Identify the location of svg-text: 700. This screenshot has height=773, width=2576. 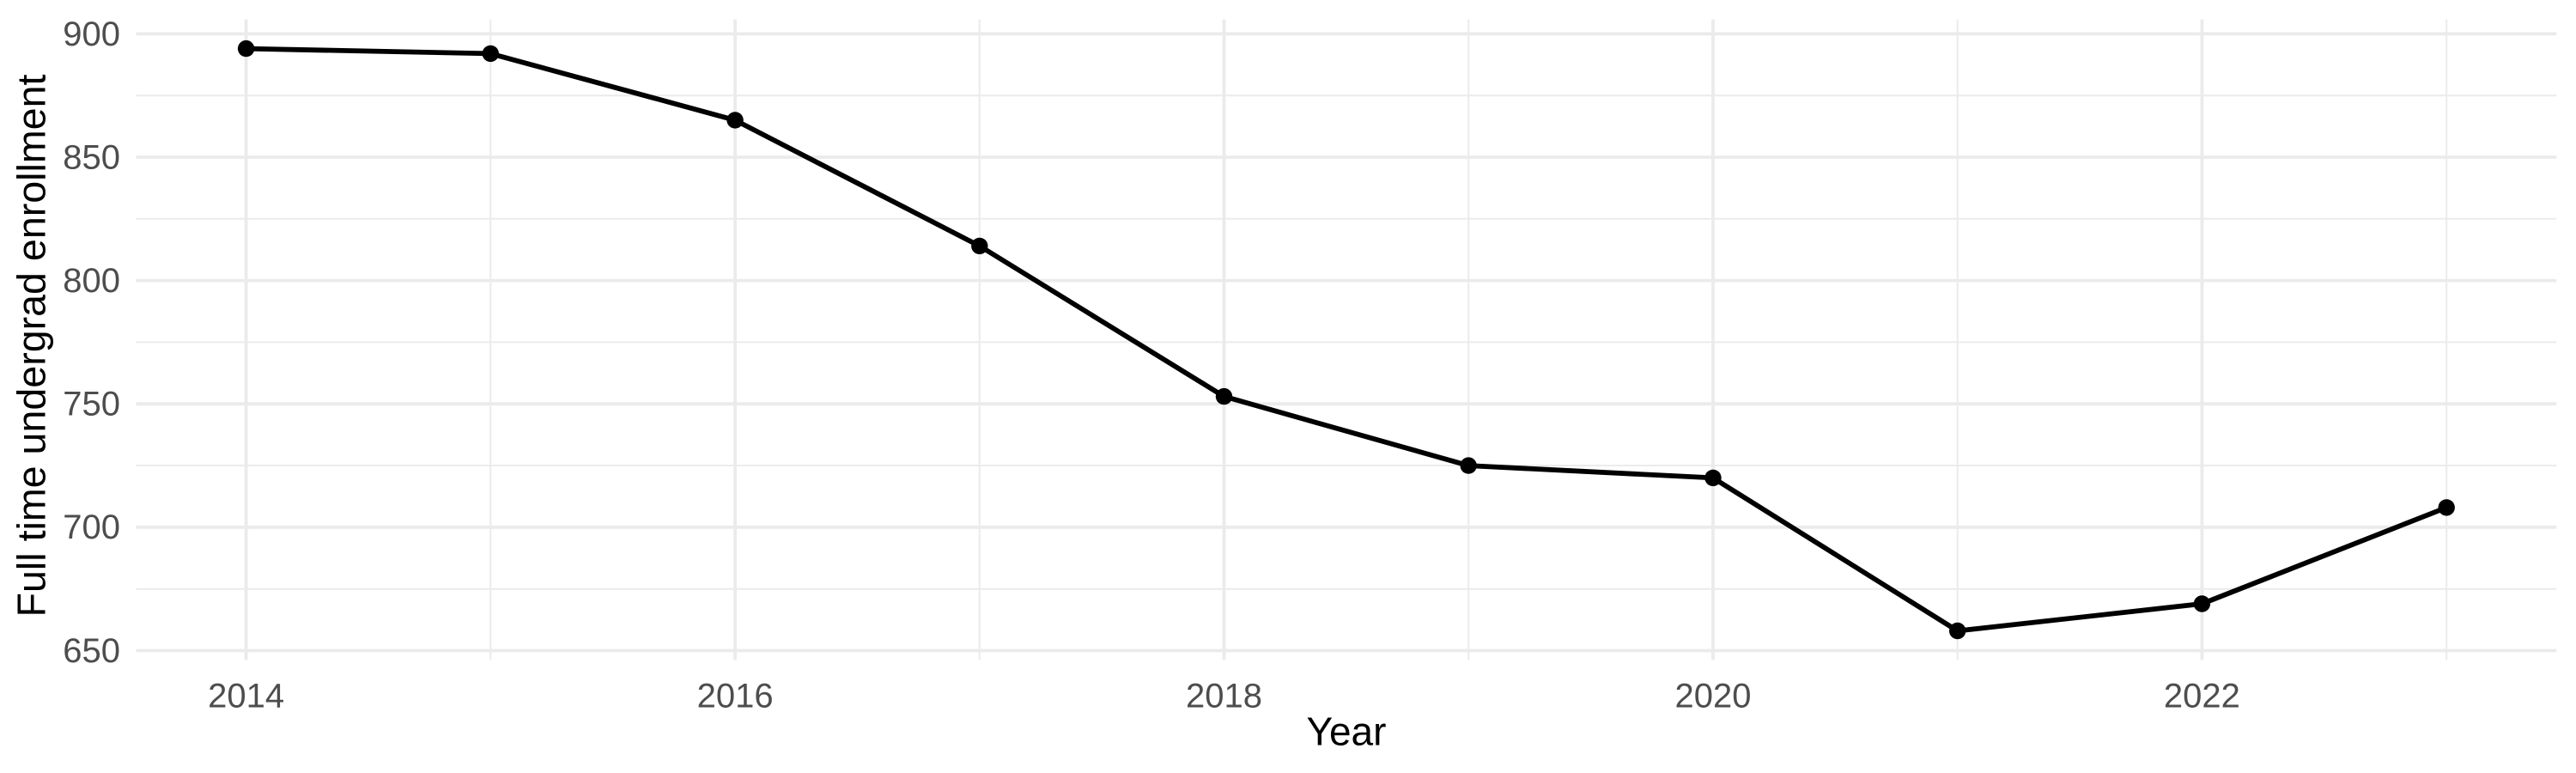
(91, 527).